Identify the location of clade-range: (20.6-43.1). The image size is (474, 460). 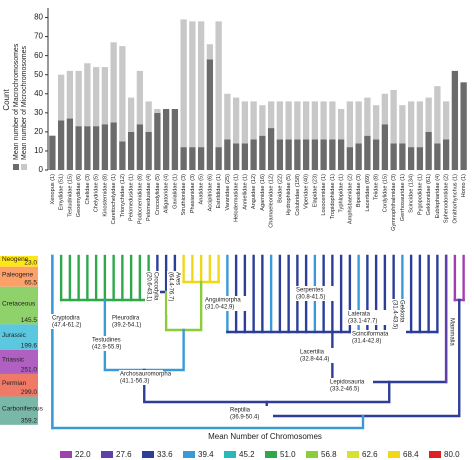
(148, 286).